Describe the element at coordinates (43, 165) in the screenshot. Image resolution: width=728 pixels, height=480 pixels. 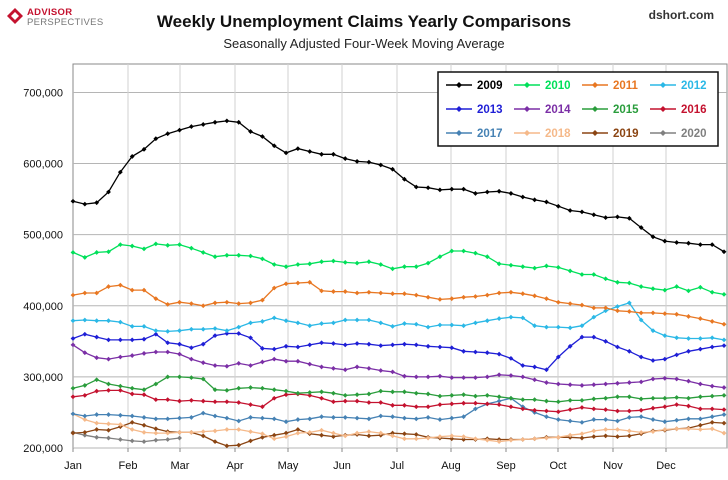
I see `y-tick-label: 600,000` at that location.